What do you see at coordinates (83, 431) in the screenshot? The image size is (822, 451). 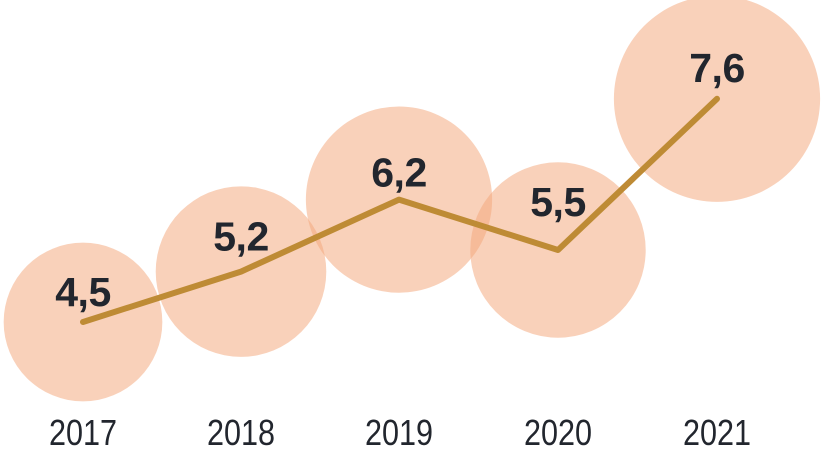 I see `x-tick-label-2017: 2017` at bounding box center [83, 431].